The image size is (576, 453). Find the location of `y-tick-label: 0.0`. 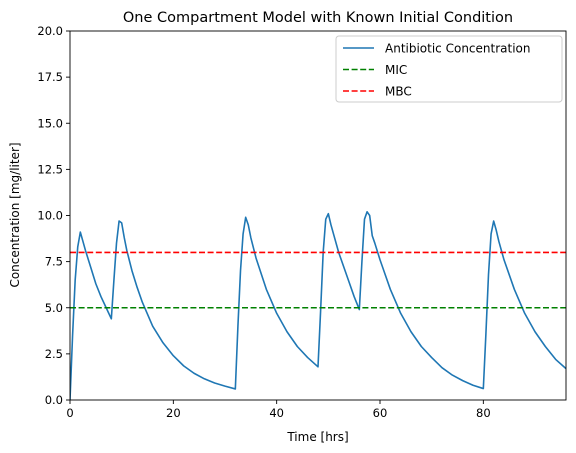

y-tick-label: 0.0 is located at coordinates (54, 400).